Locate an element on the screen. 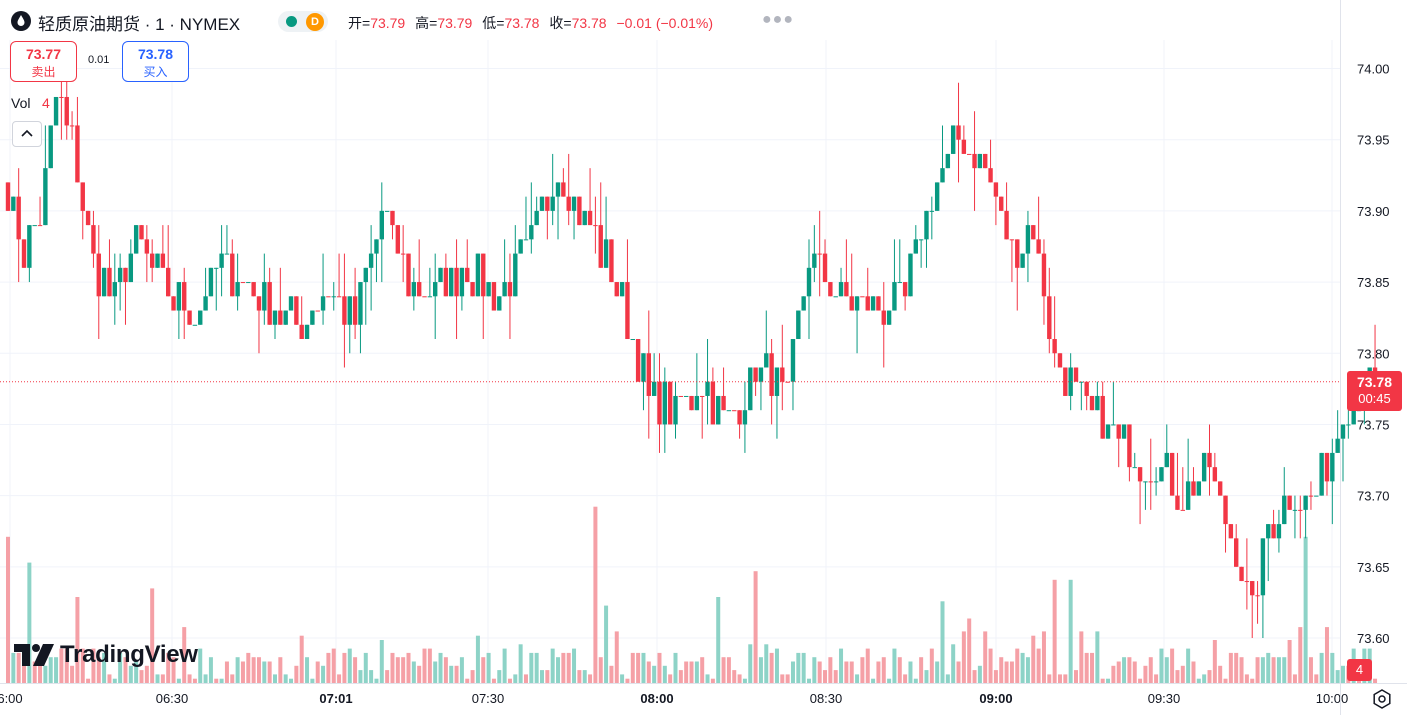 The width and height of the screenshot is (1407, 715). more-dots-icon: ●●● is located at coordinates (778, 19).